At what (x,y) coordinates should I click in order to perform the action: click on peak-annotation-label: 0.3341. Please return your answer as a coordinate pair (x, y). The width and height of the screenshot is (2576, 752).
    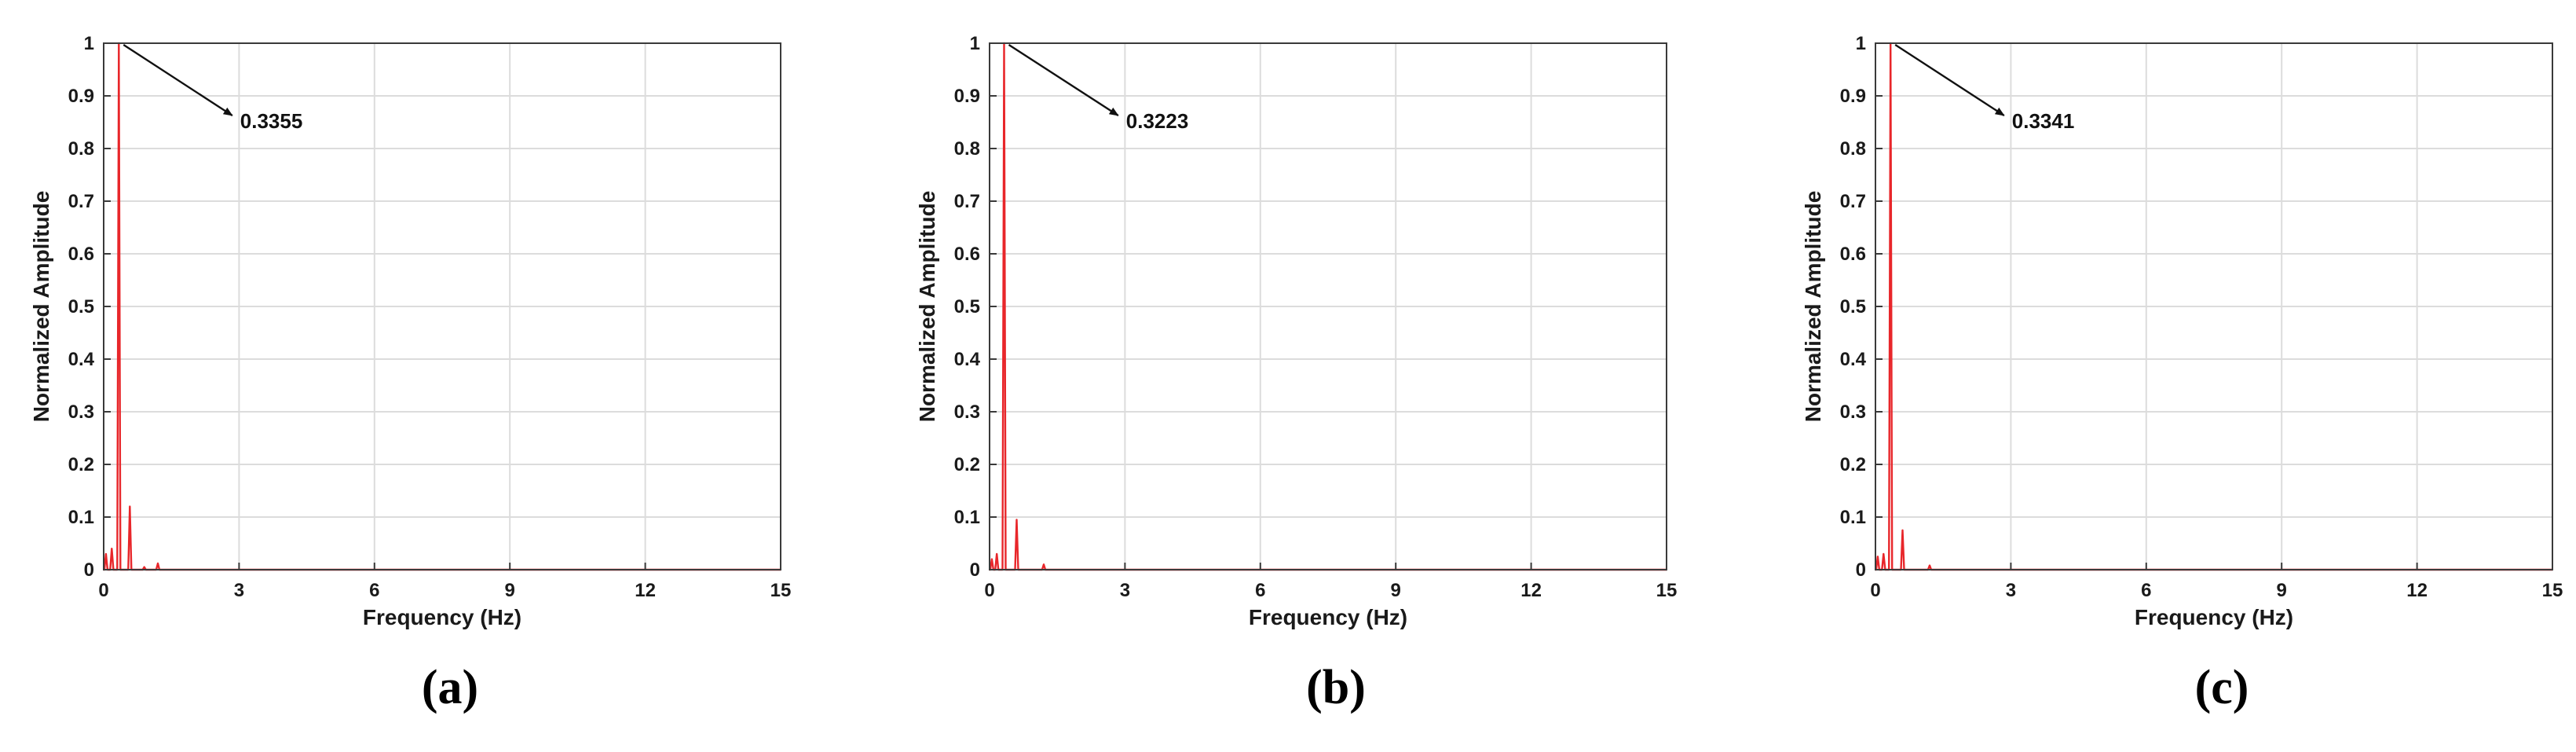
    Looking at the image, I should click on (2044, 121).